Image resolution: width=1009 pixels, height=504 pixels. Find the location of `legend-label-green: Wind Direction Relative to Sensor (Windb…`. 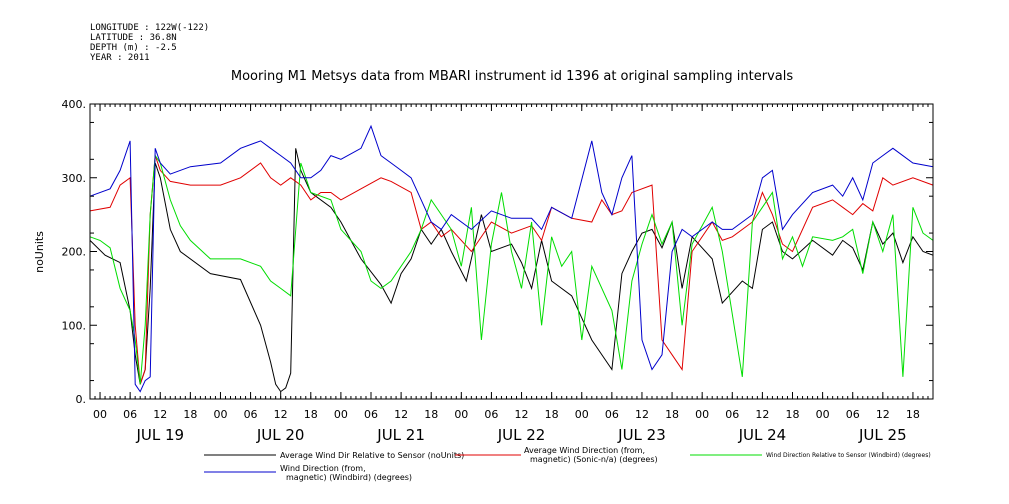

legend-label-green: Wind Direction Relative to Sensor (Windb… is located at coordinates (848, 455).